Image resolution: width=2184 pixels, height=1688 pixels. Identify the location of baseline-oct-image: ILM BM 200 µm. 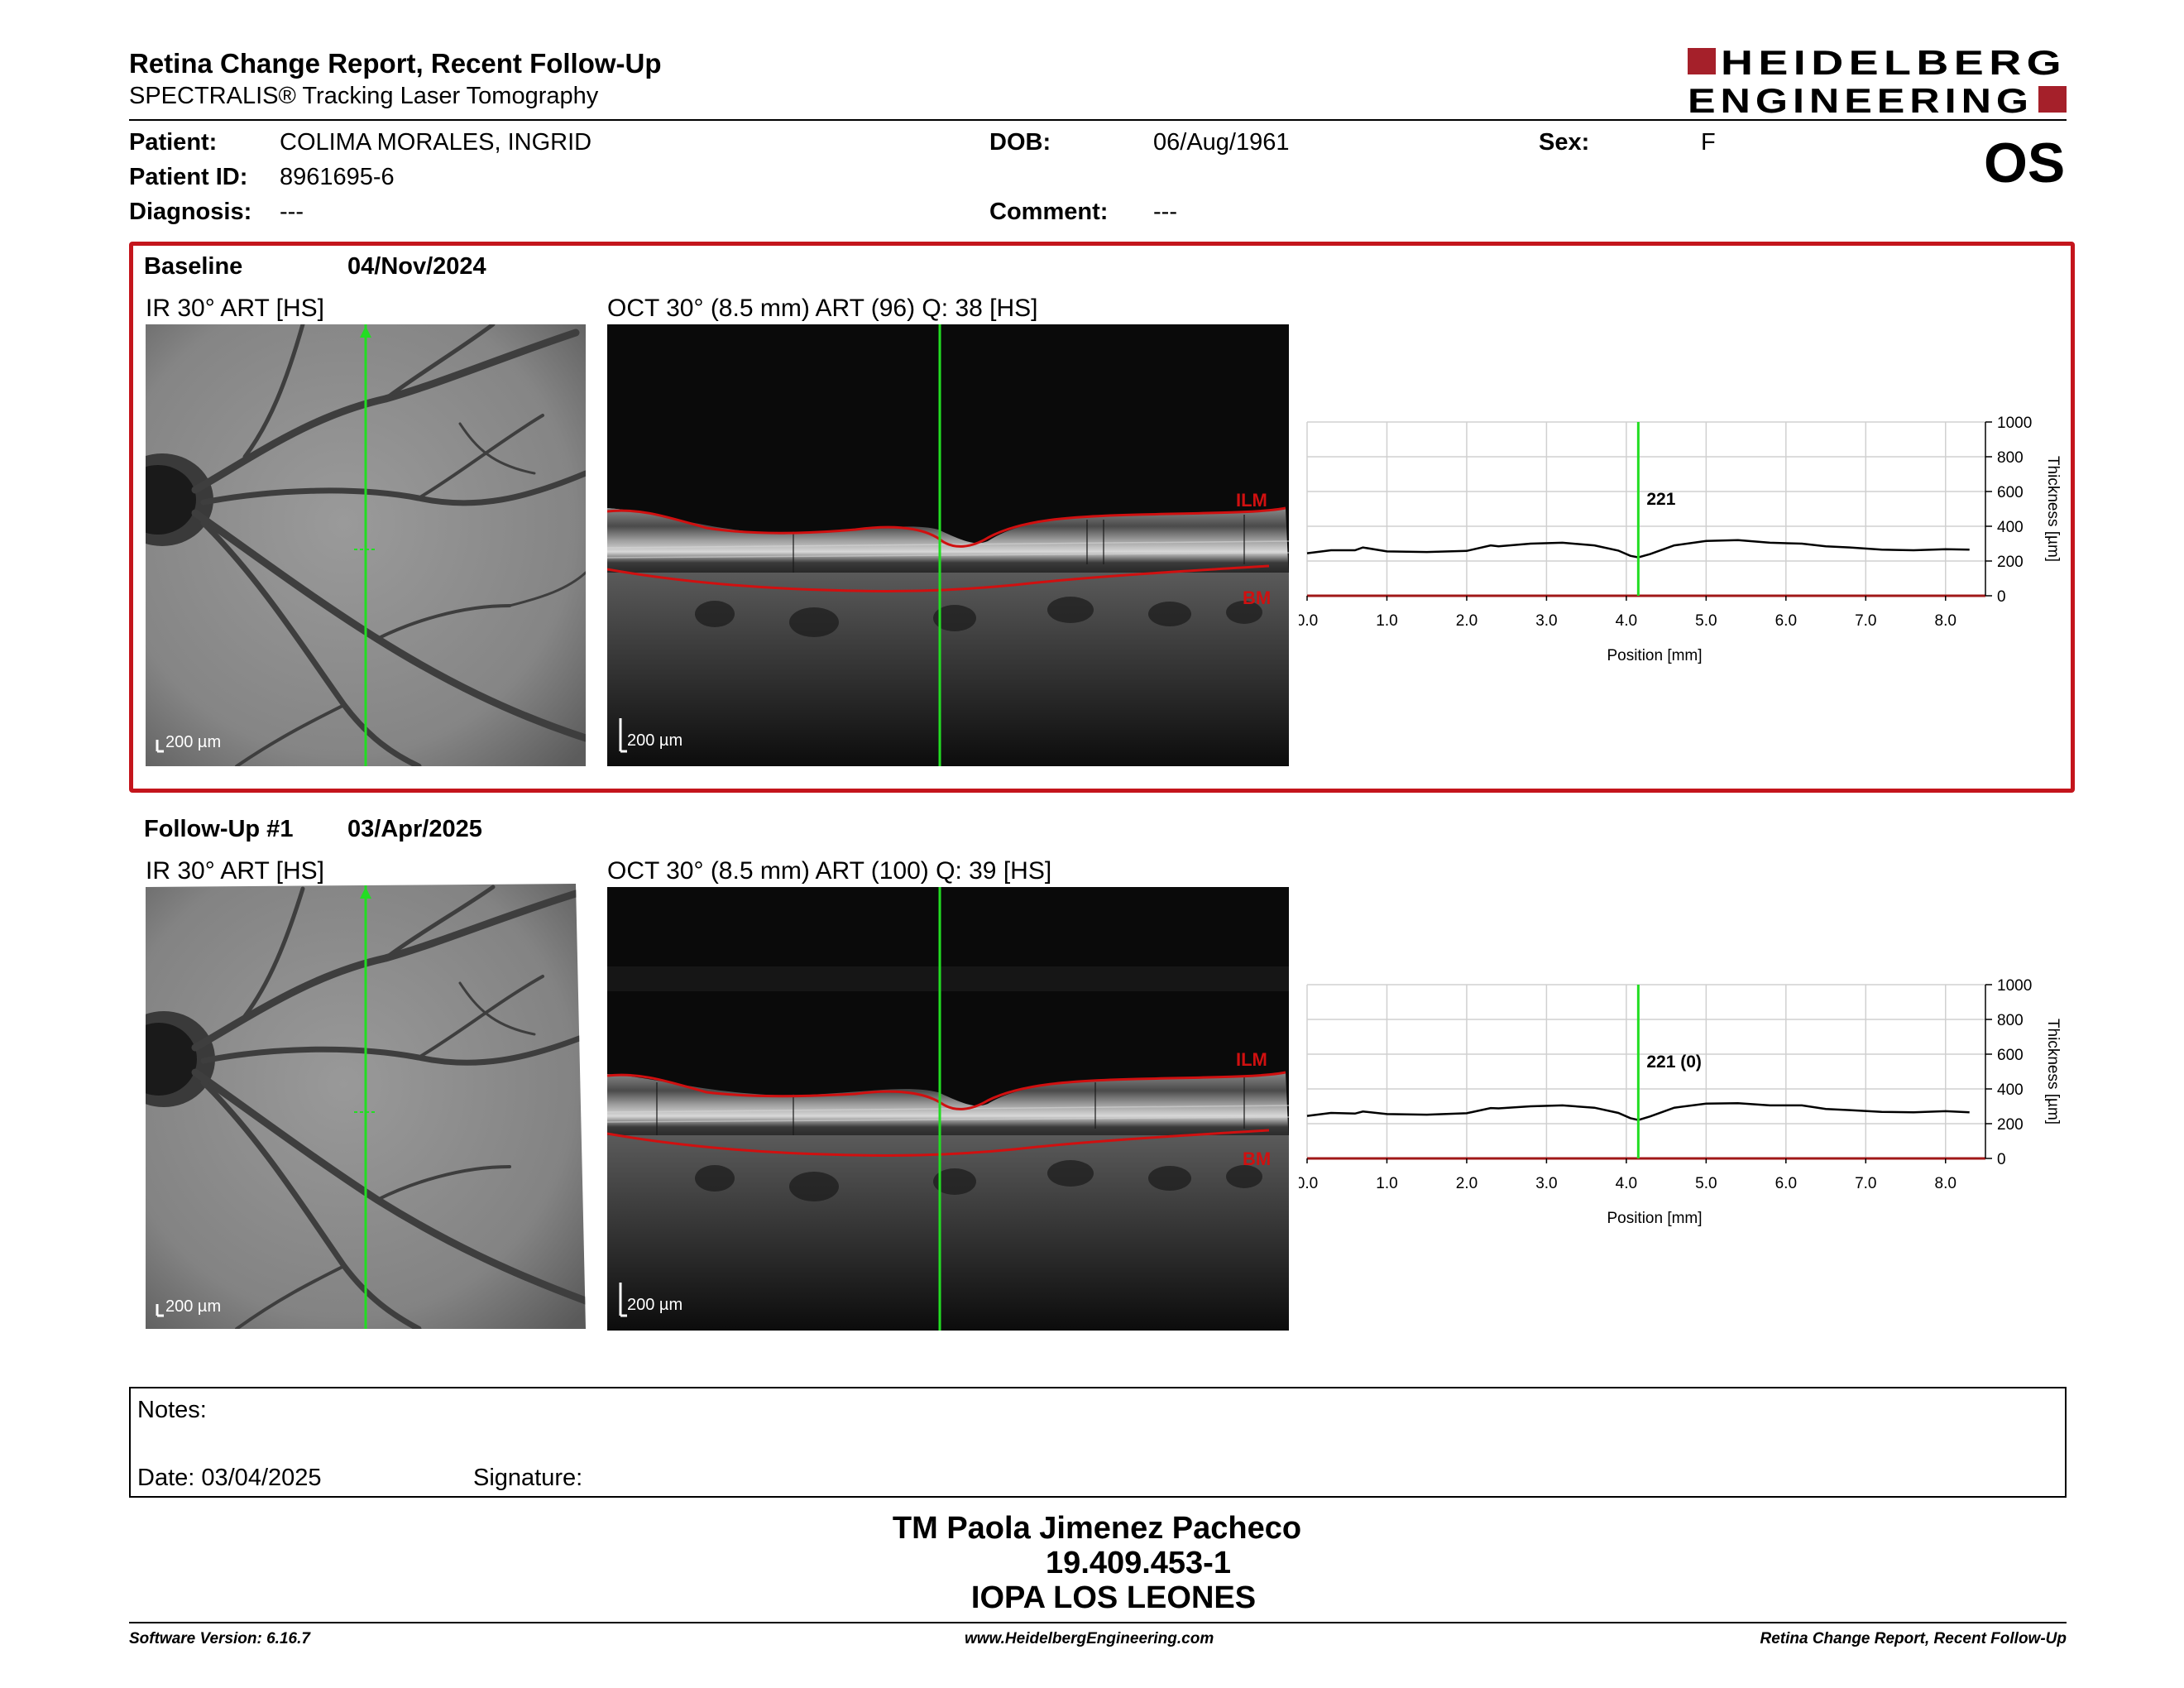
(948, 545).